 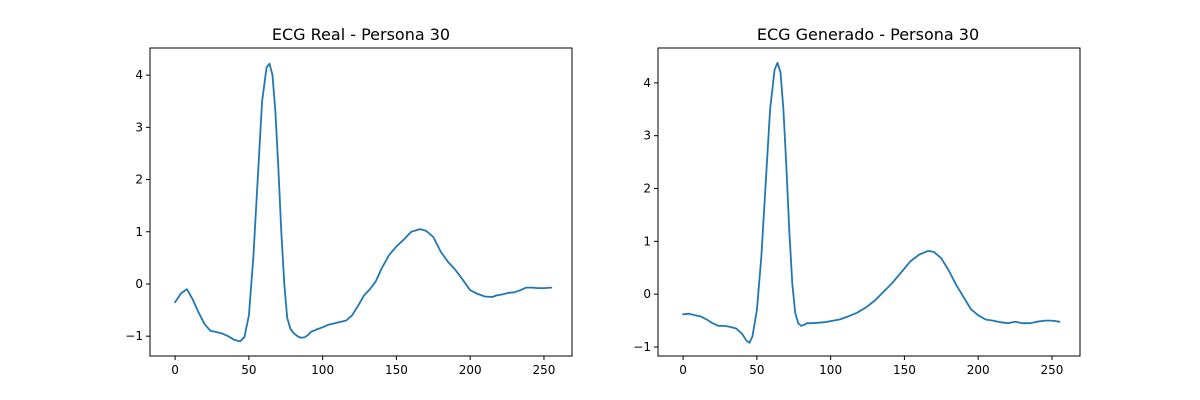 I want to click on chart-title: ECG Generado - Persona 30, so click(x=868, y=34).